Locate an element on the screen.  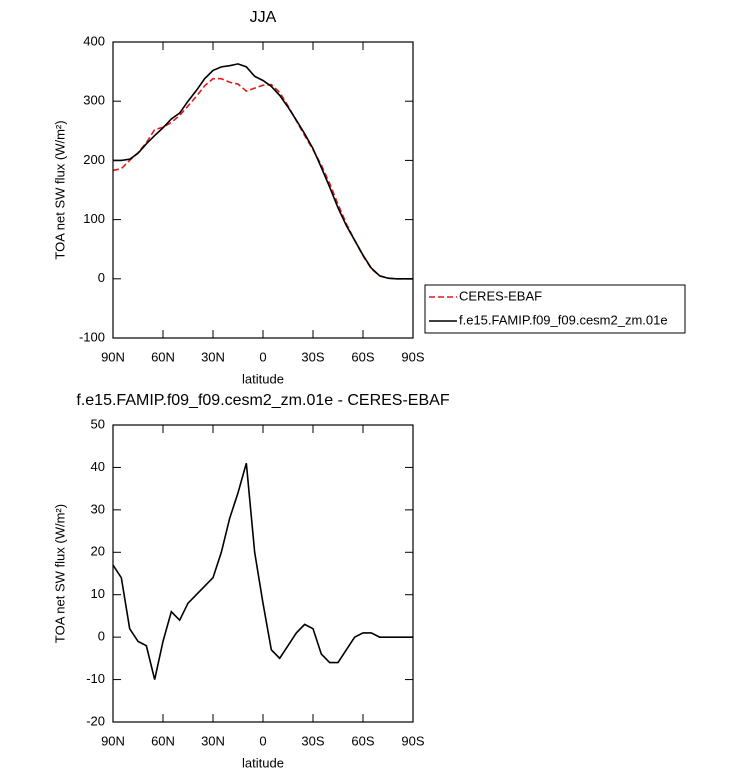
chart-title: JJA is located at coordinates (263, 17).